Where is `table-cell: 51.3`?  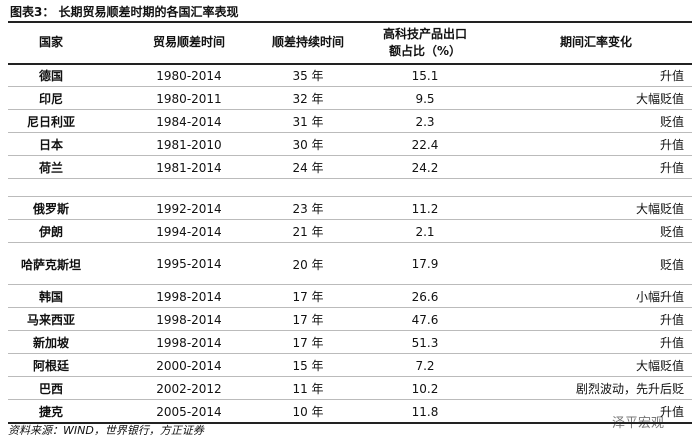
table-cell: 51.3 is located at coordinates (425, 342).